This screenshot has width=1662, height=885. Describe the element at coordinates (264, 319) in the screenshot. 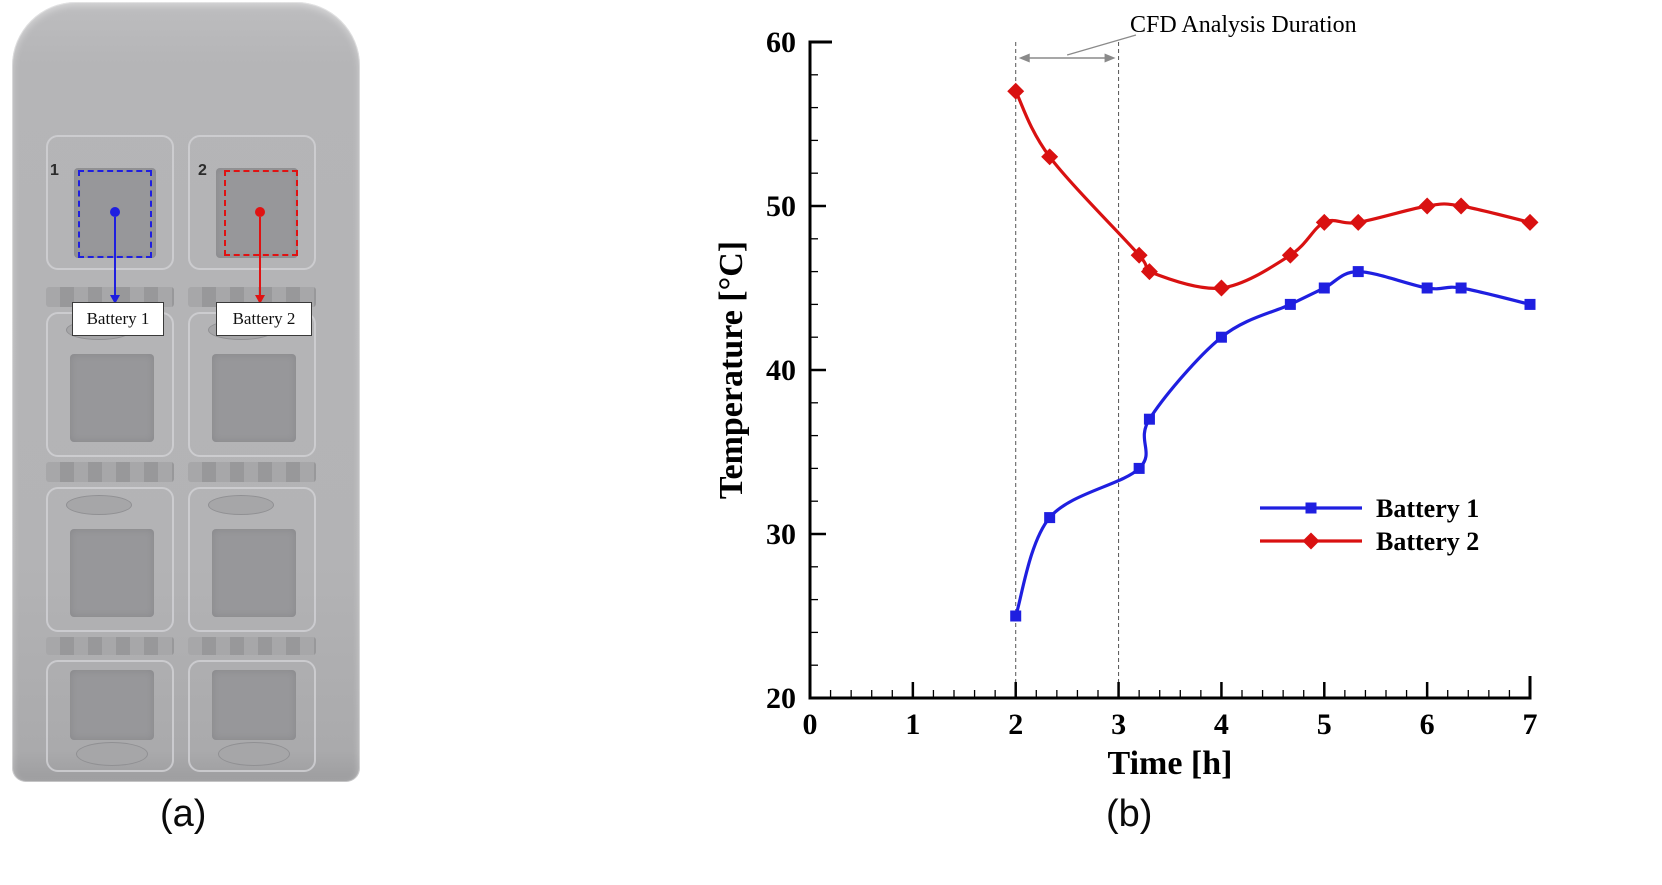

I see `battery2-callout: Battery 2` at that location.